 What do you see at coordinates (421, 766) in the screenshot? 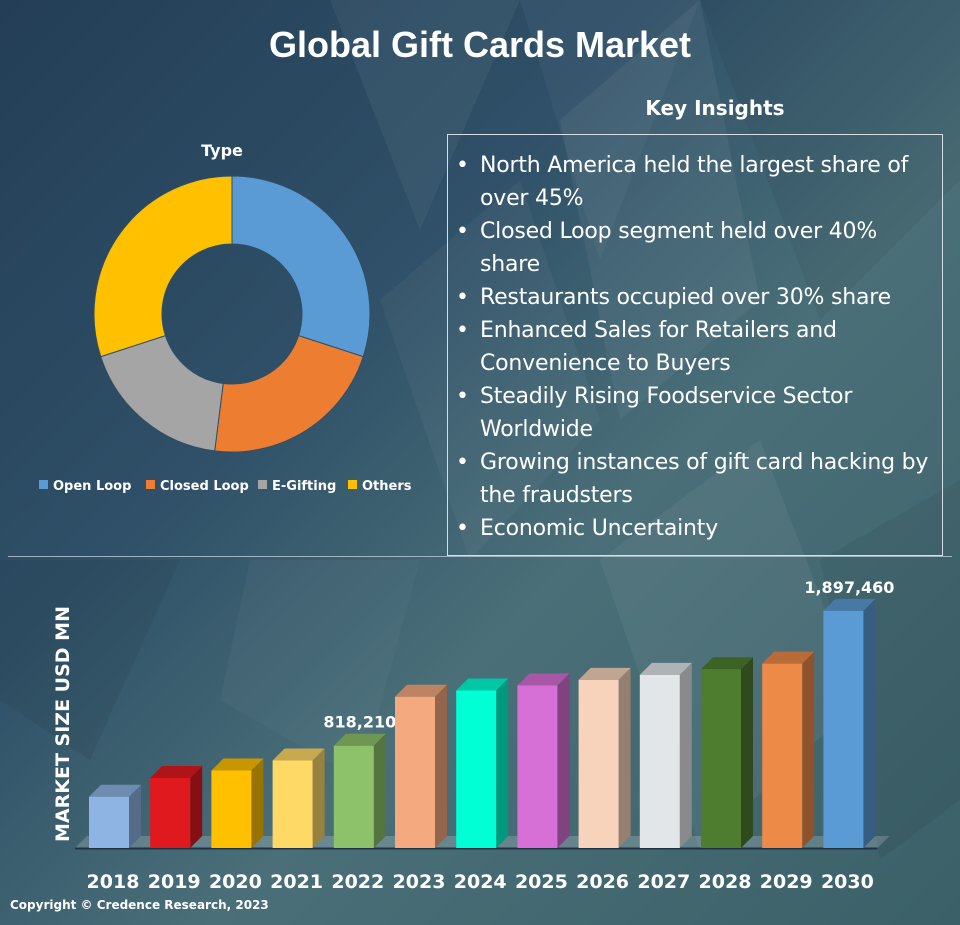
I see `bar-2023` at bounding box center [421, 766].